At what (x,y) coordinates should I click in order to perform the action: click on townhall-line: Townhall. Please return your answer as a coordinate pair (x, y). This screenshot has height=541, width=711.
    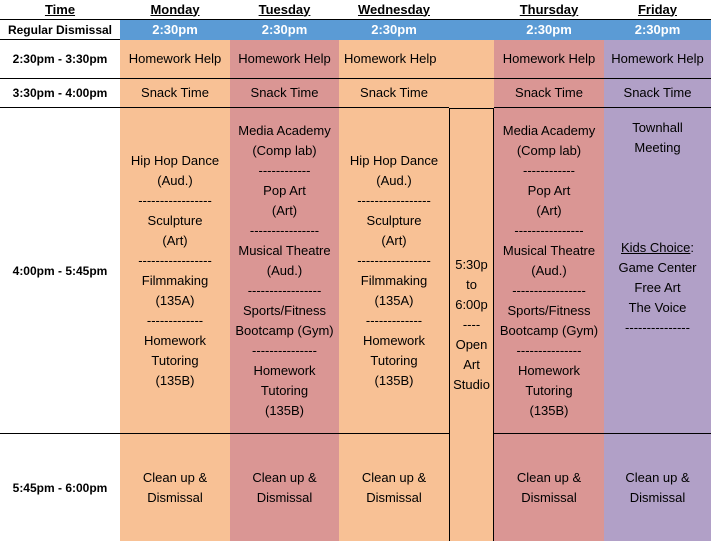
    Looking at the image, I should click on (657, 127).